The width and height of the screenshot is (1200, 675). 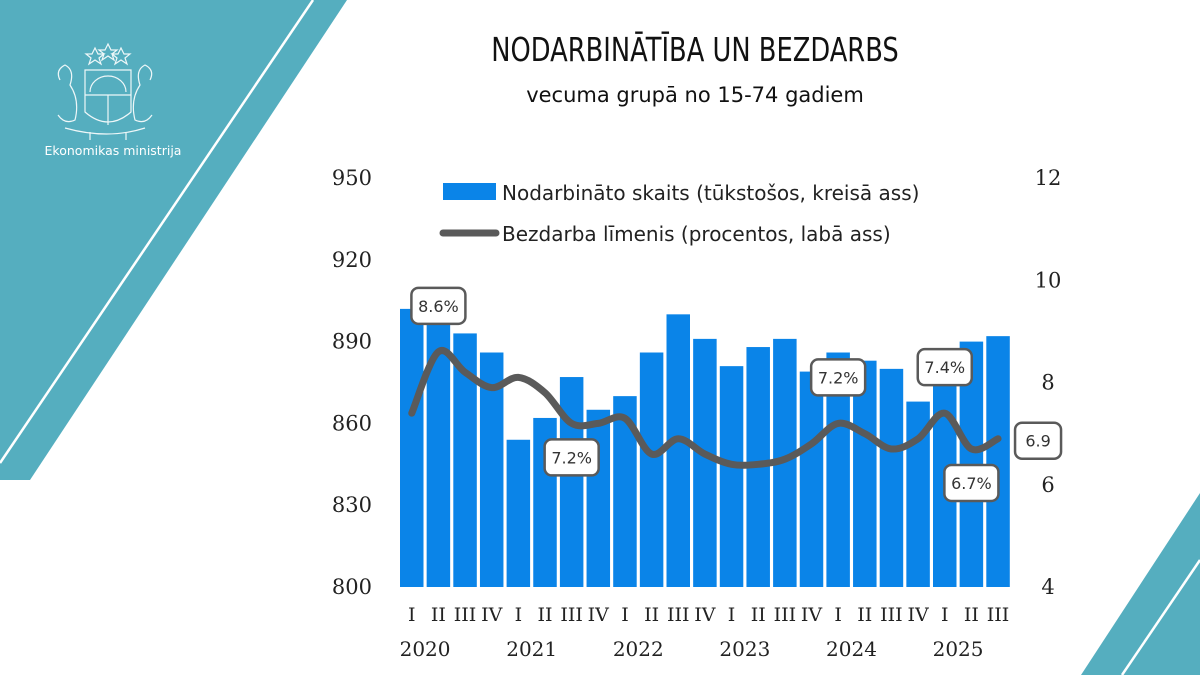 I want to click on left-tick-label: 800, so click(x=352, y=587).